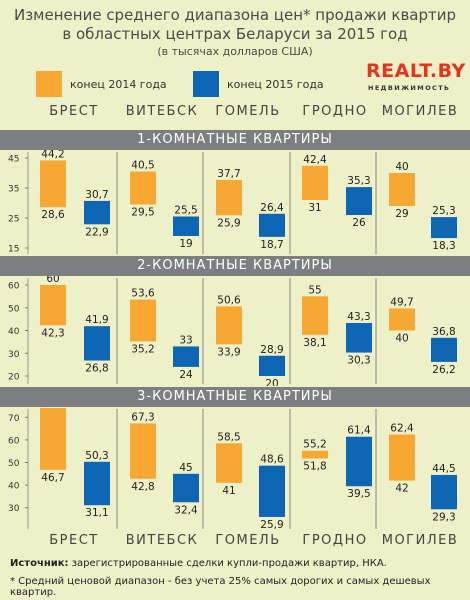 The height and width of the screenshot is (600, 470). I want to click on logo-text: REALT.BY, so click(416, 71).